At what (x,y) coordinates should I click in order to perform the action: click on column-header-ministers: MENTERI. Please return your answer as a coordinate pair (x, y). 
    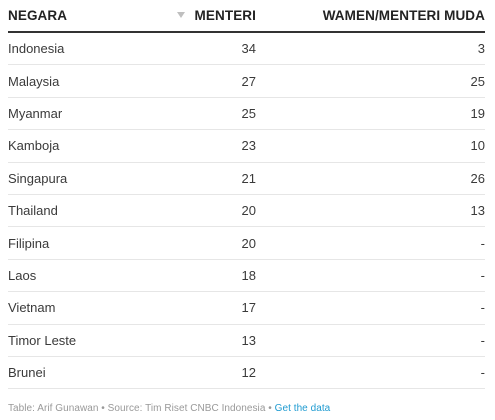
    Looking at the image, I should click on (212, 16).